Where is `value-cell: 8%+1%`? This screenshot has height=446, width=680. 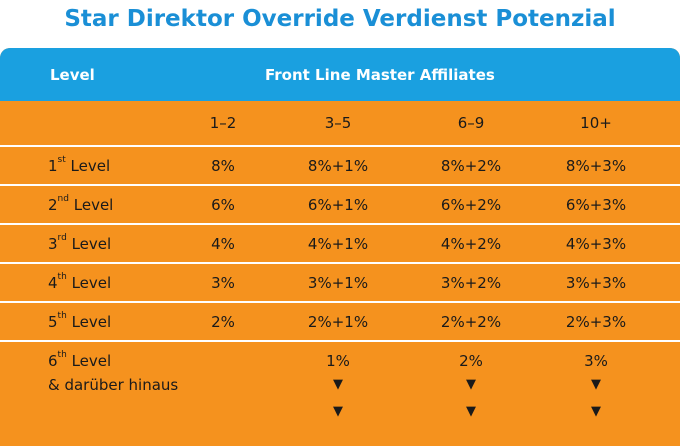
value-cell: 8%+1% is located at coordinates (338, 165).